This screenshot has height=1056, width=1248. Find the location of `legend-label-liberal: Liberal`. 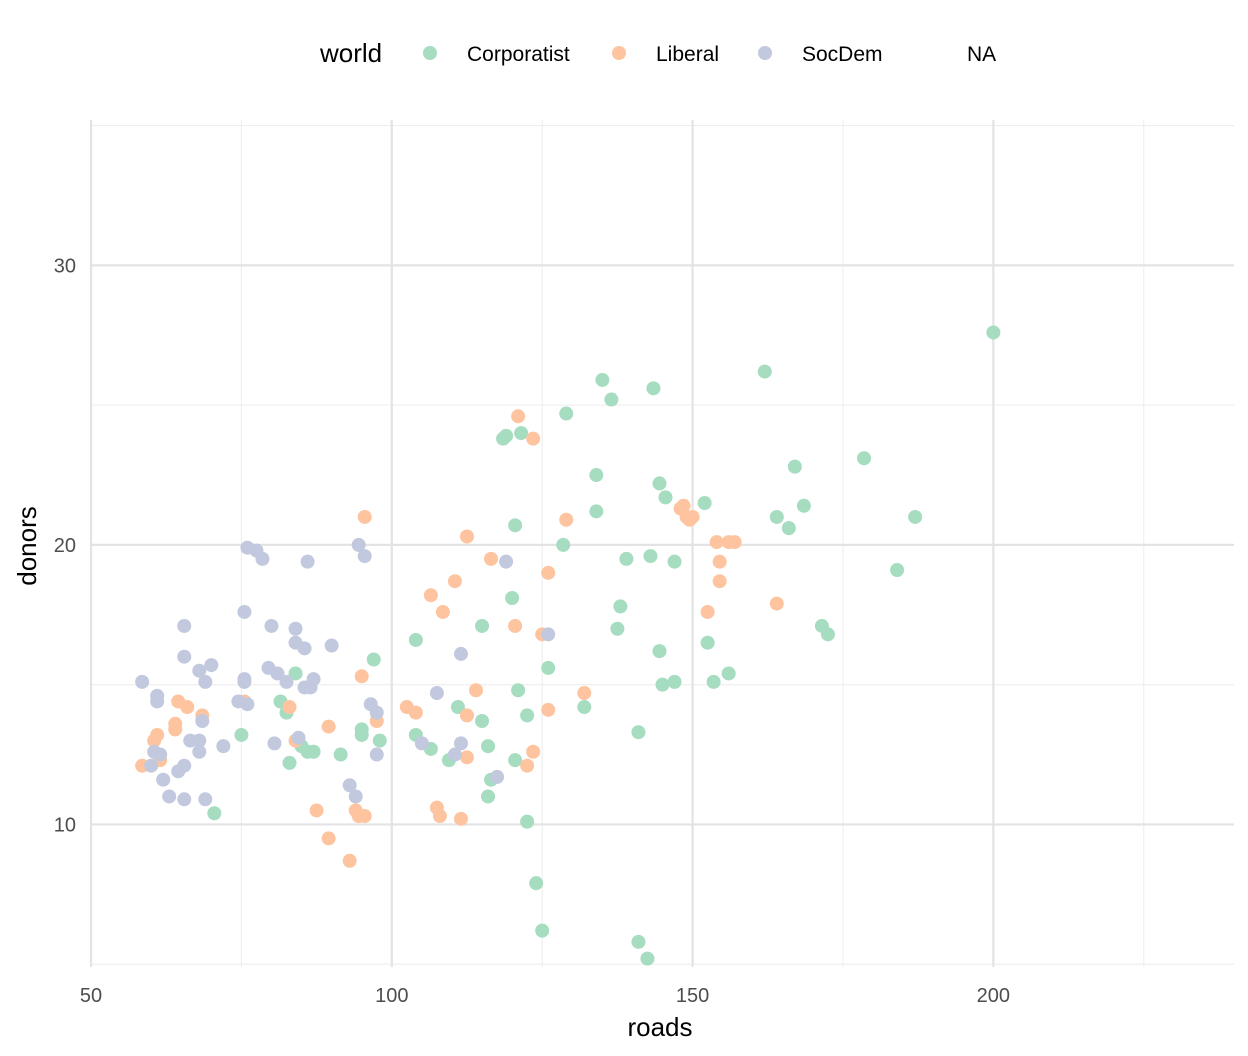

legend-label-liberal: Liberal is located at coordinates (687, 54).